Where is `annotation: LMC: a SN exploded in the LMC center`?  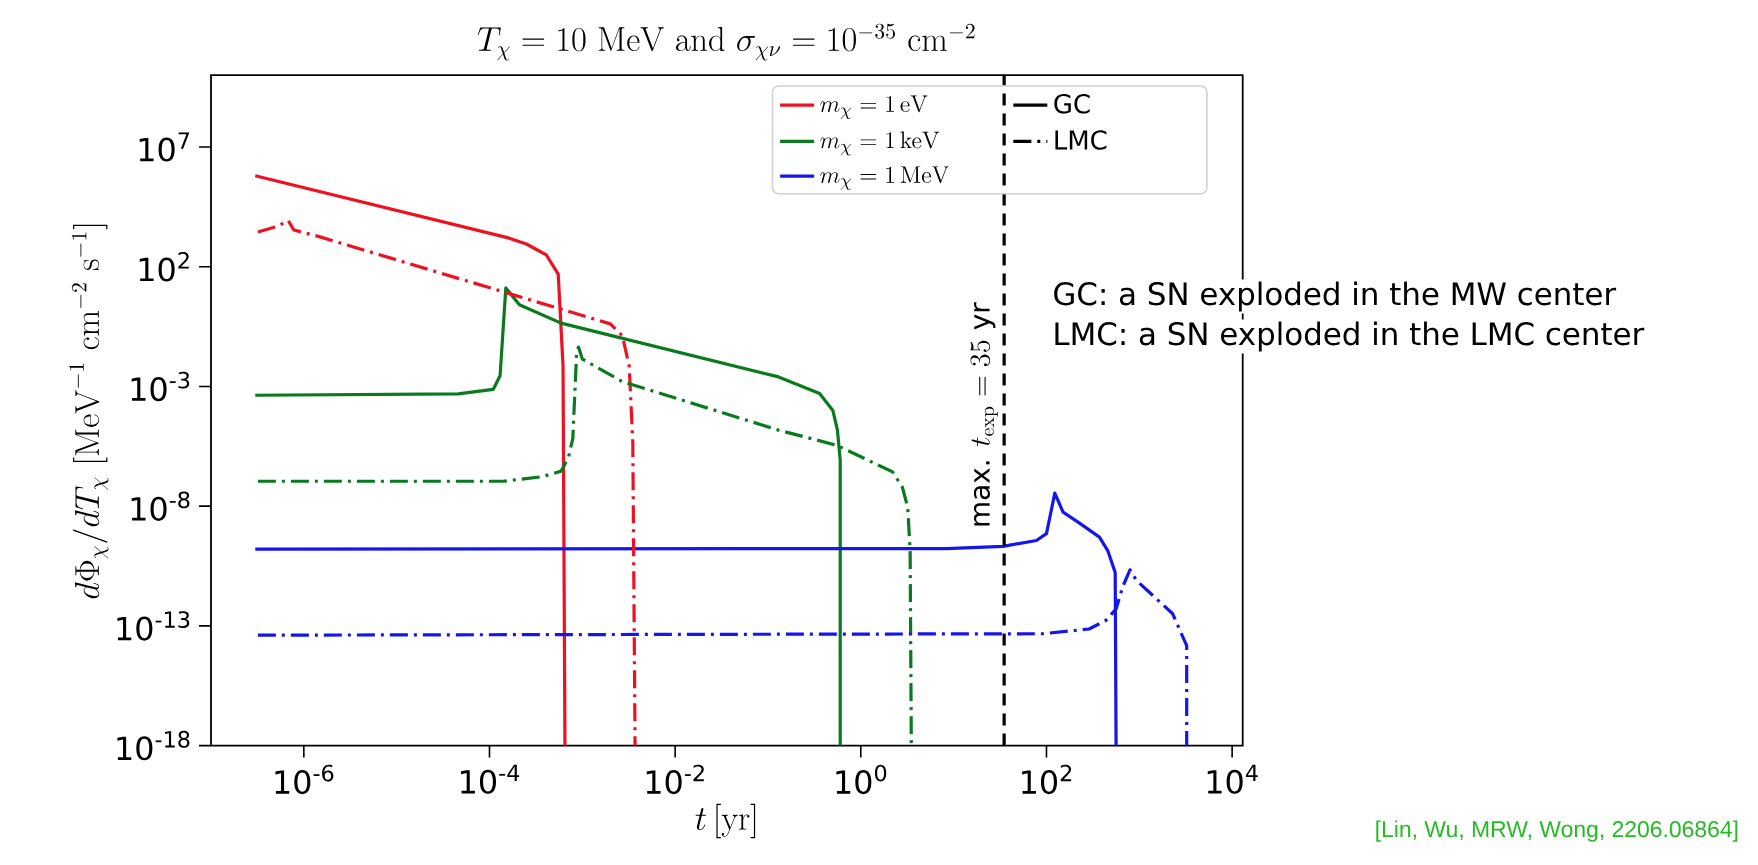 annotation: LMC: a SN exploded in the LMC center is located at coordinates (1350, 336).